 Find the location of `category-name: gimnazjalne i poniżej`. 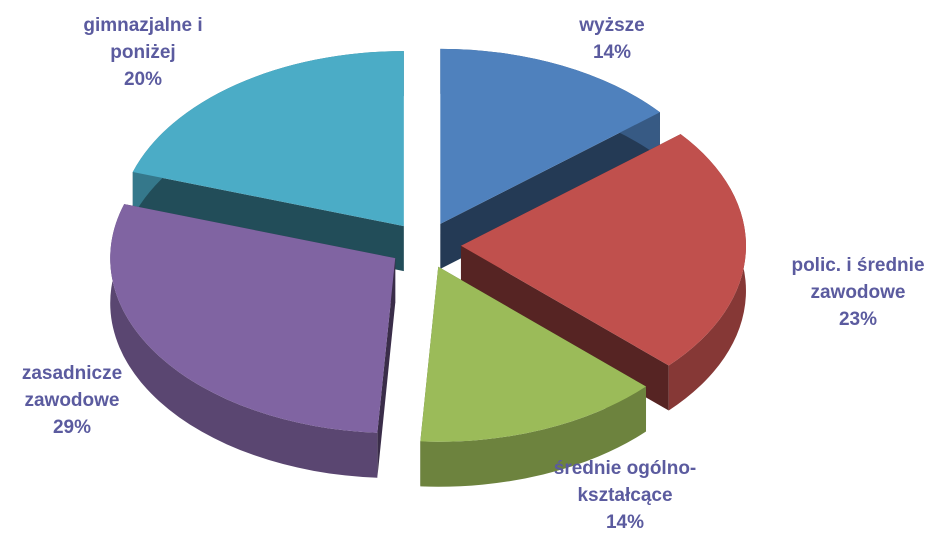

category-name: gimnazjalne i poniżej is located at coordinates (143, 39).